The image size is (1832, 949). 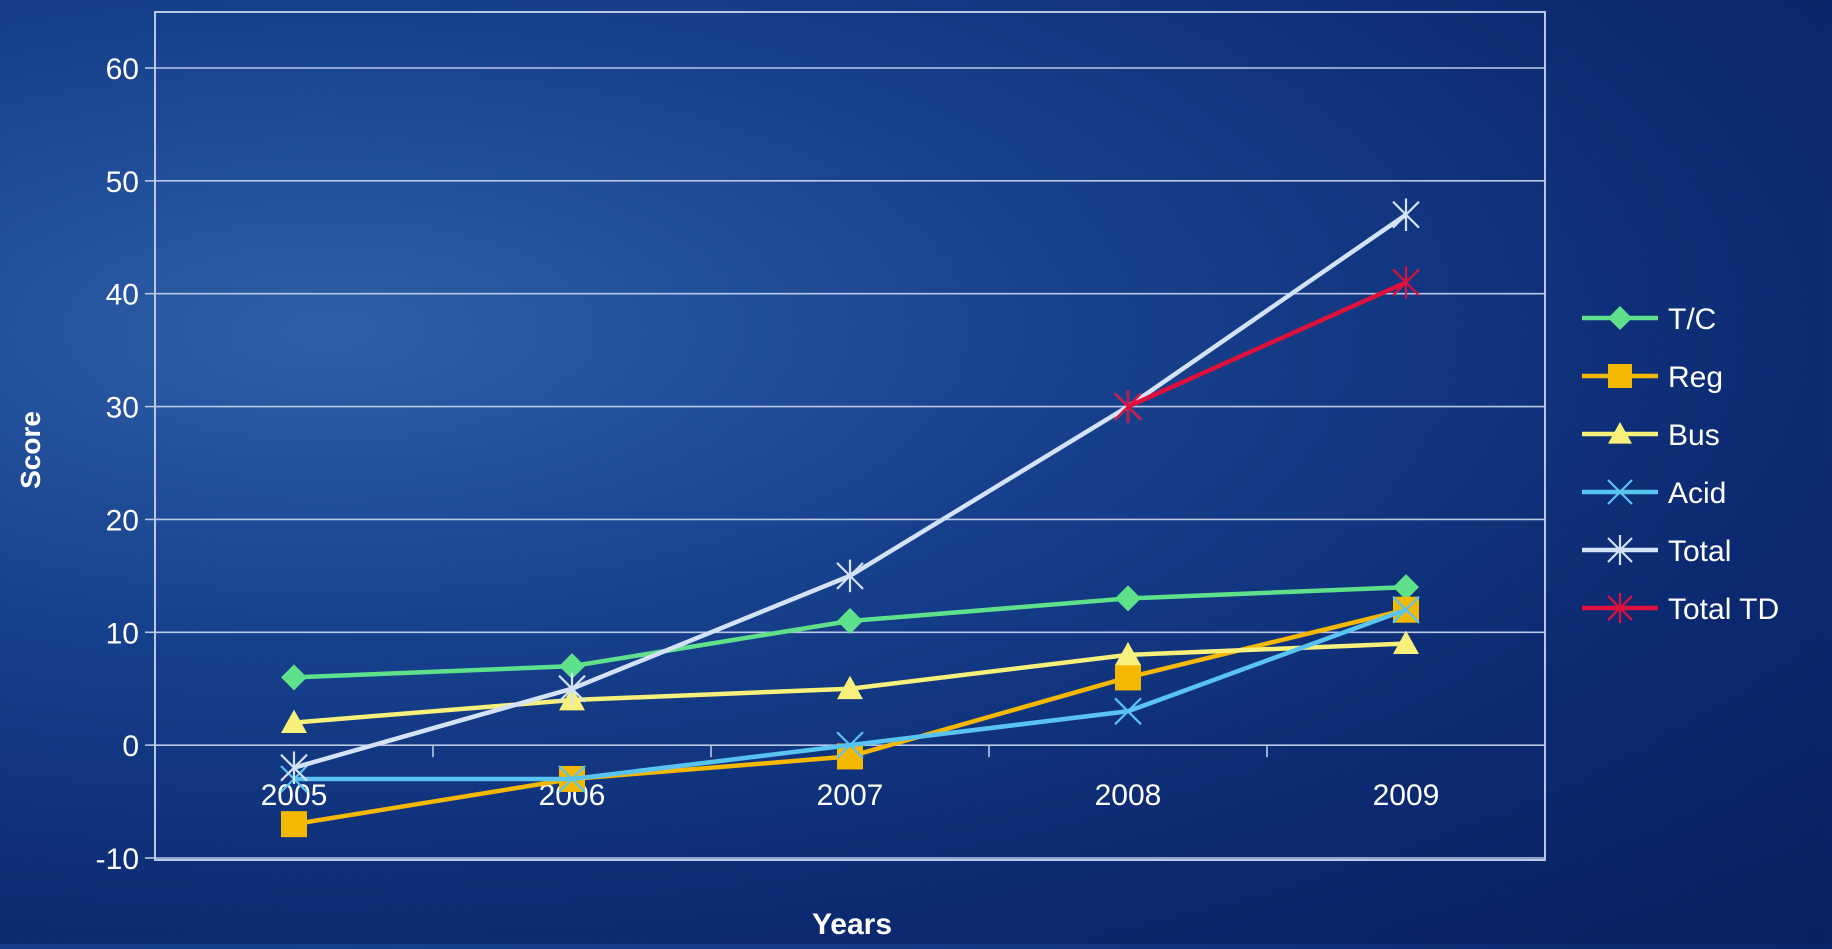 I want to click on series-total-td, so click(x=1267, y=344).